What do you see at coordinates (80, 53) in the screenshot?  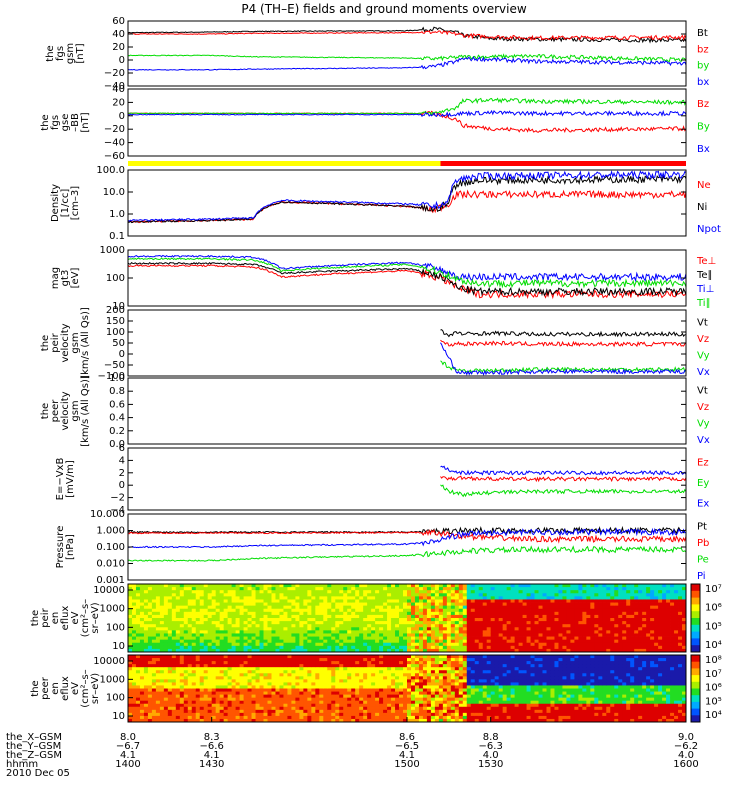 I see `fgs_gsm-ylabel-3: [nT]` at bounding box center [80, 53].